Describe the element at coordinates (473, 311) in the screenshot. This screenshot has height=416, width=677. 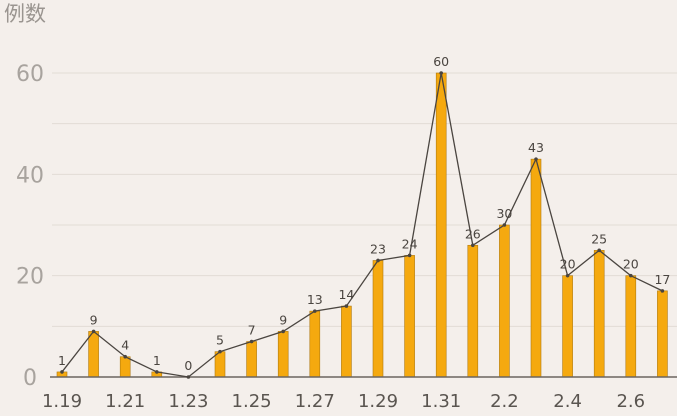
I see `bar-2.1` at that location.